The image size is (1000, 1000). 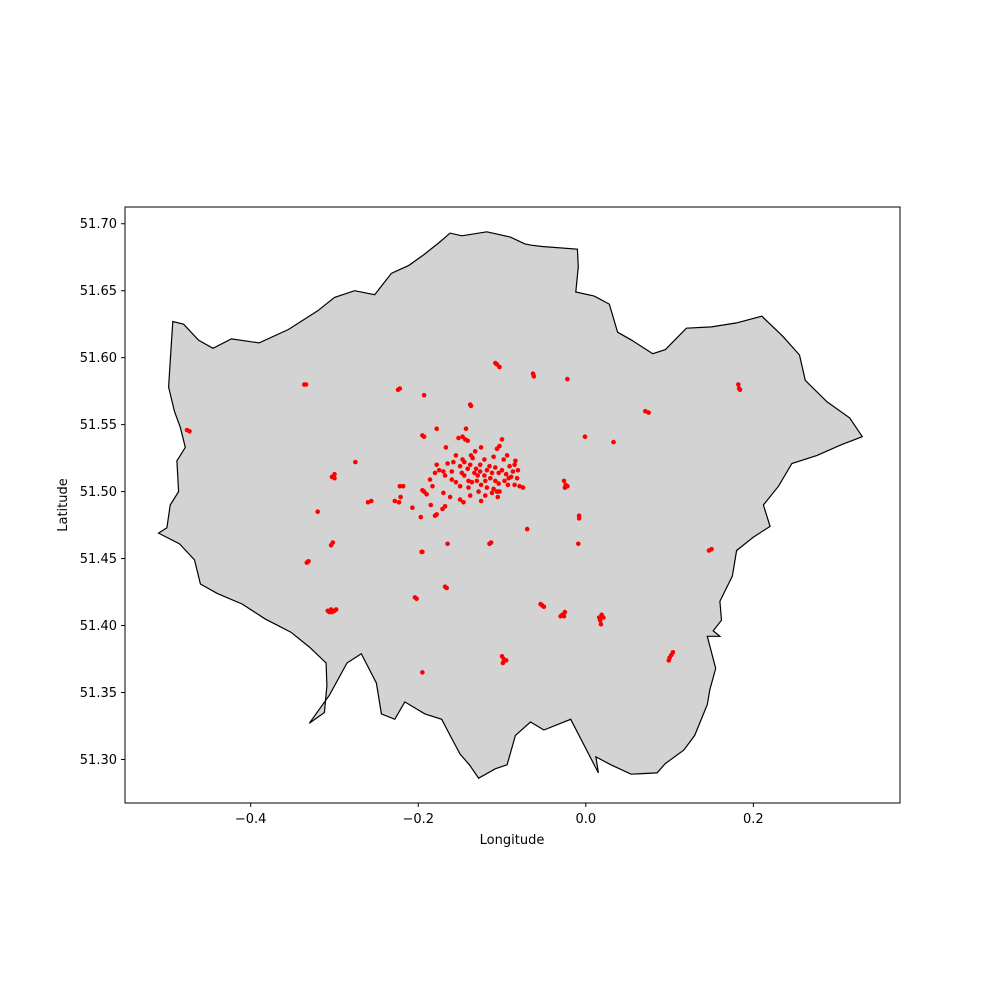 I want to click on y-tick-label: 51.40, so click(x=98, y=626).